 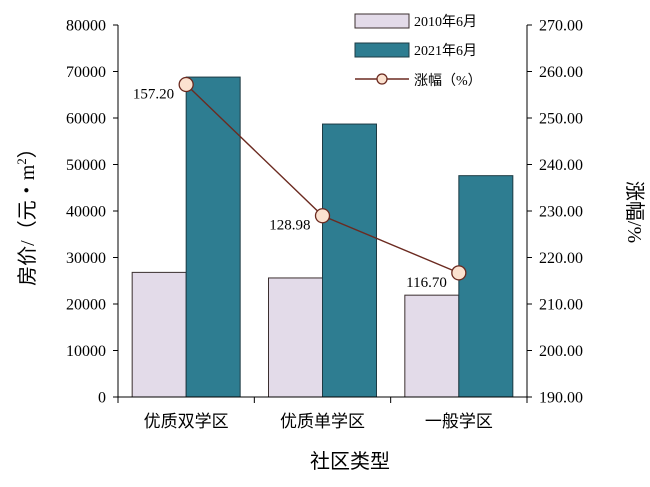 I want to click on y-tick-label-2: 20000, so click(x=86, y=305).